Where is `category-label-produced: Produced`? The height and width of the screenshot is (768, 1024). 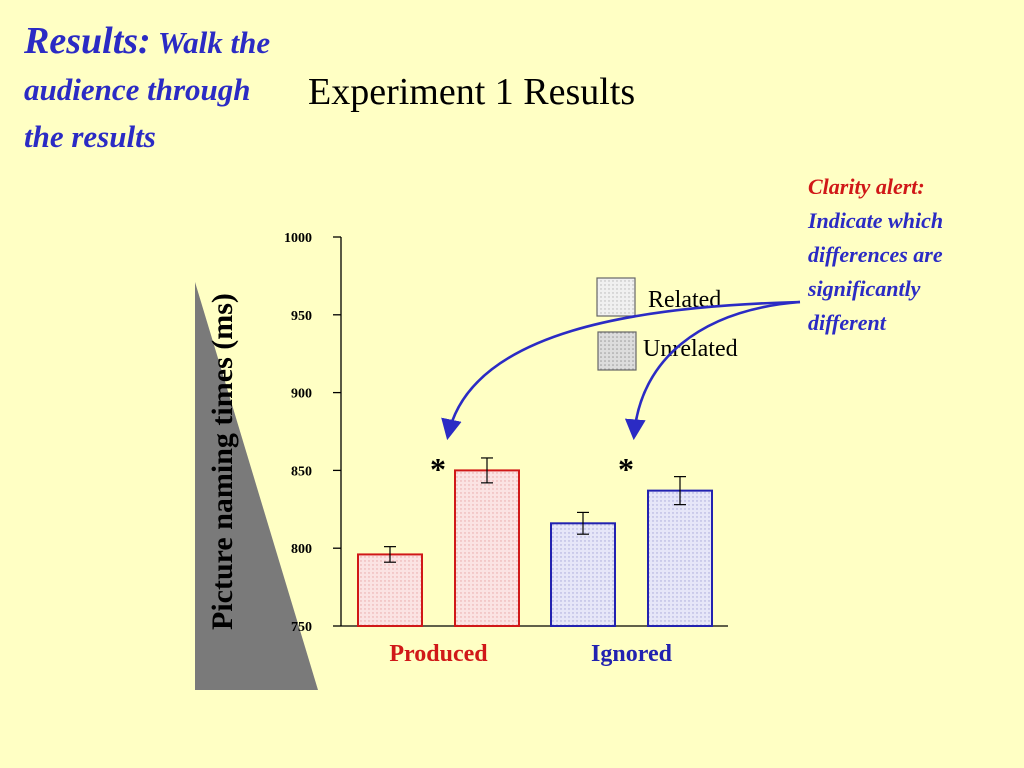
category-label-produced: Produced is located at coordinates (438, 654).